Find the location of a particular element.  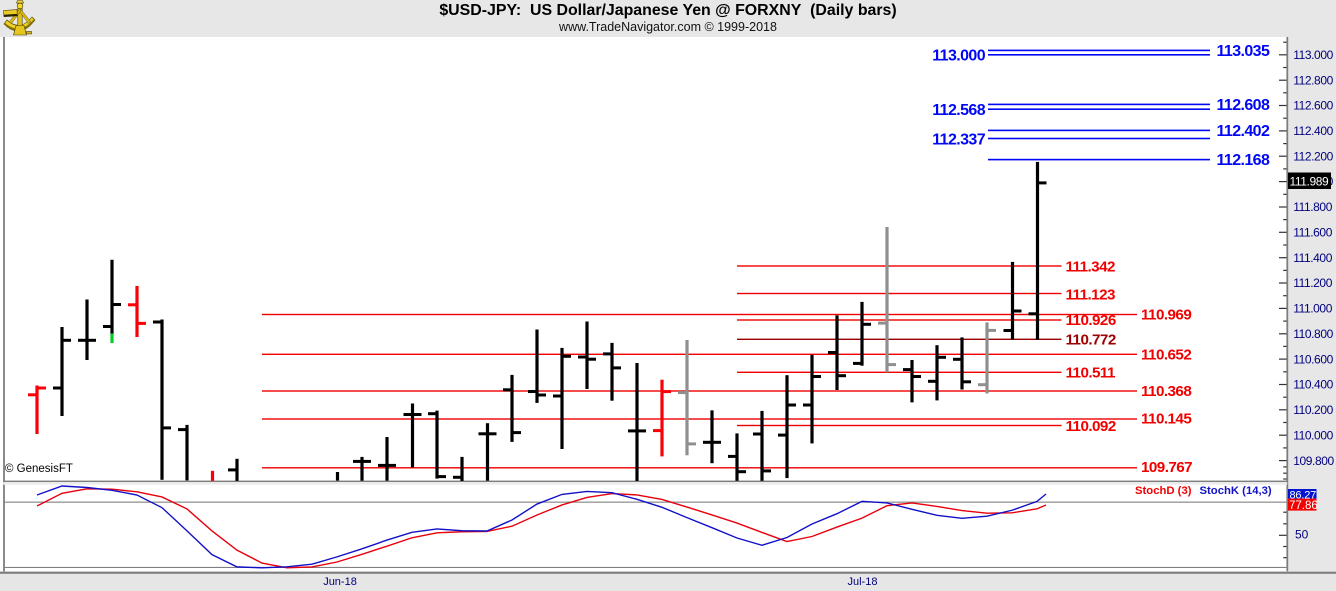

svg-text: 112.200 is located at coordinates (1313, 156).